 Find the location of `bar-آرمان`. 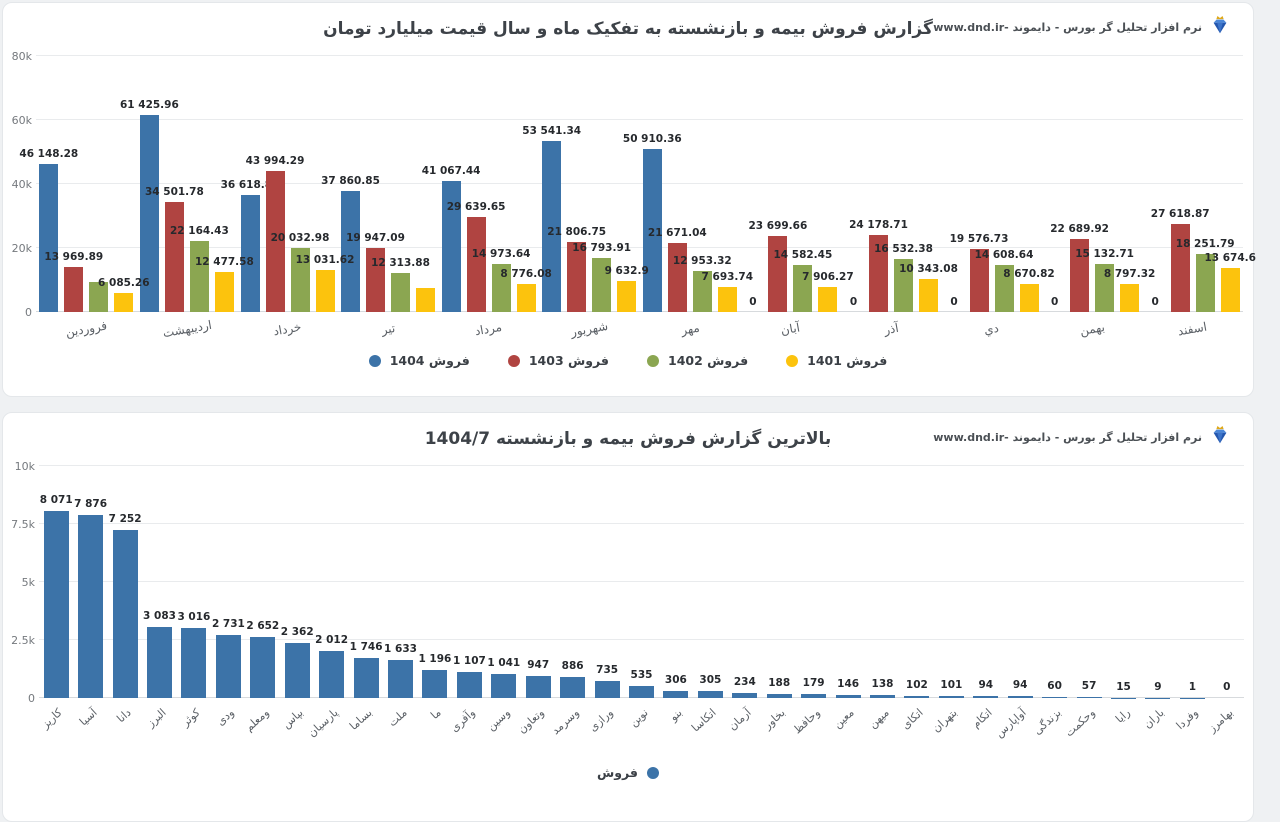

bar-آرمان is located at coordinates (745, 695).